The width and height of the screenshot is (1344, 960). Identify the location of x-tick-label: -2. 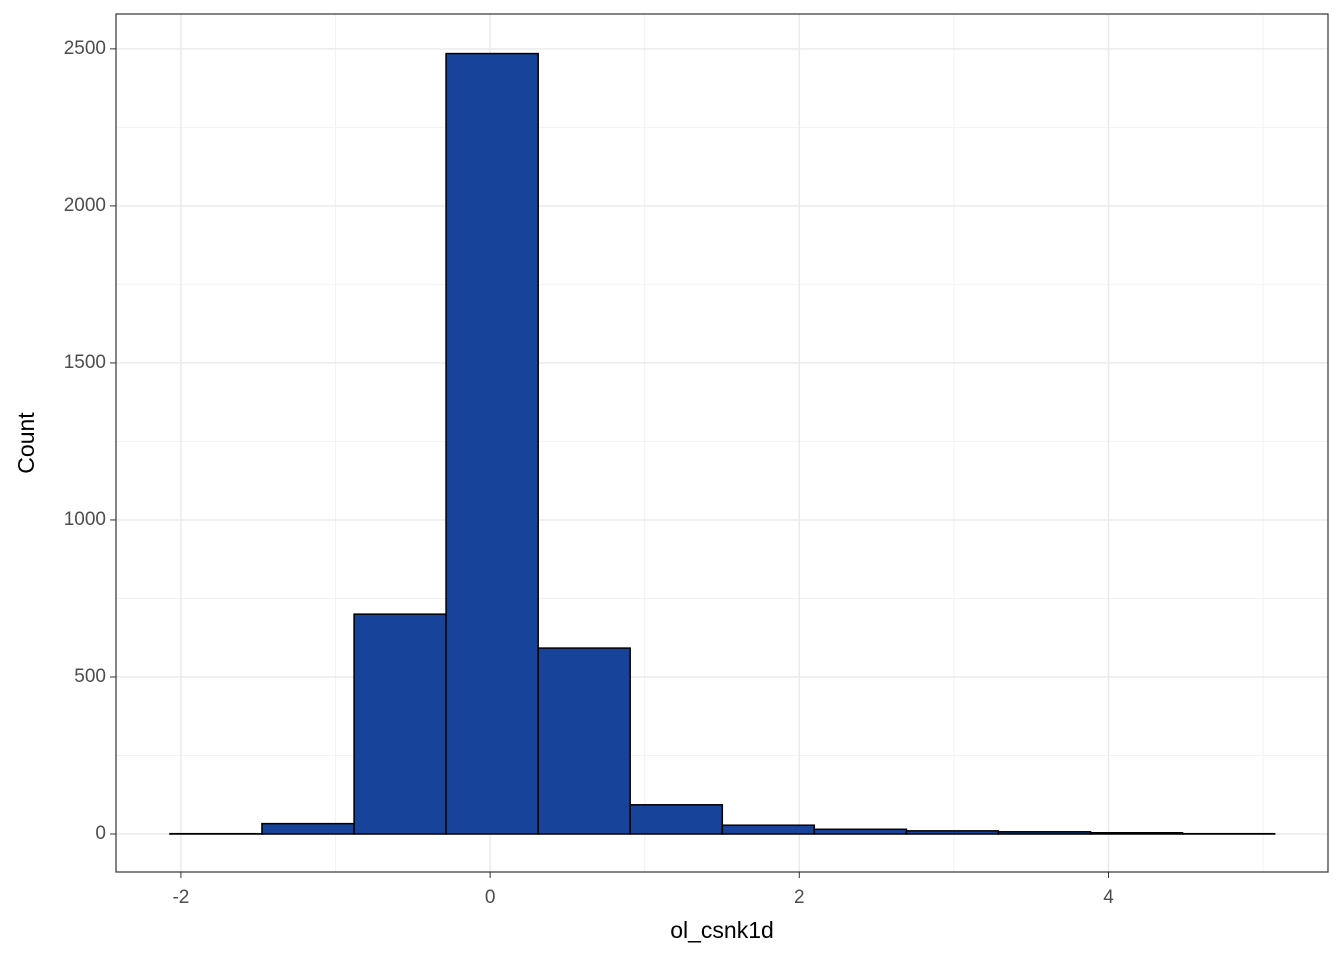
(180, 897).